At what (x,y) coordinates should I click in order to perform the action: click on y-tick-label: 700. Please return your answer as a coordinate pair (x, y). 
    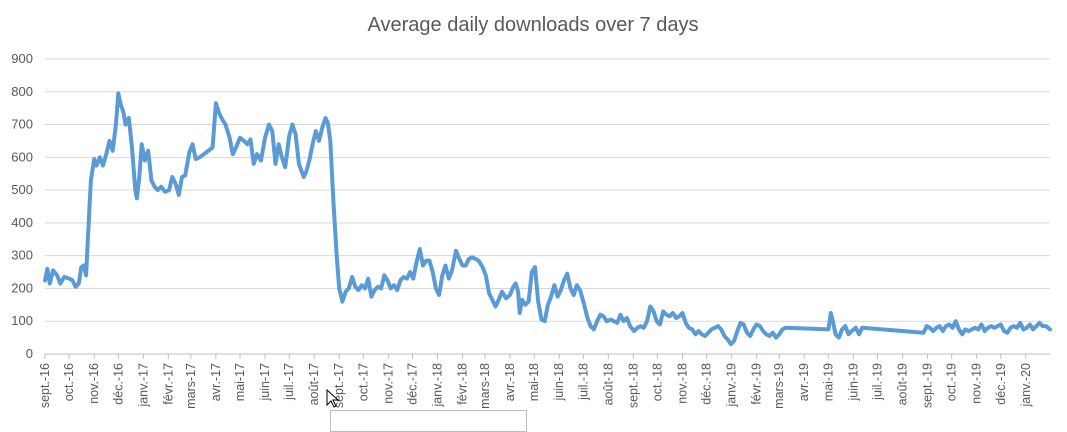
    Looking at the image, I should click on (22, 124).